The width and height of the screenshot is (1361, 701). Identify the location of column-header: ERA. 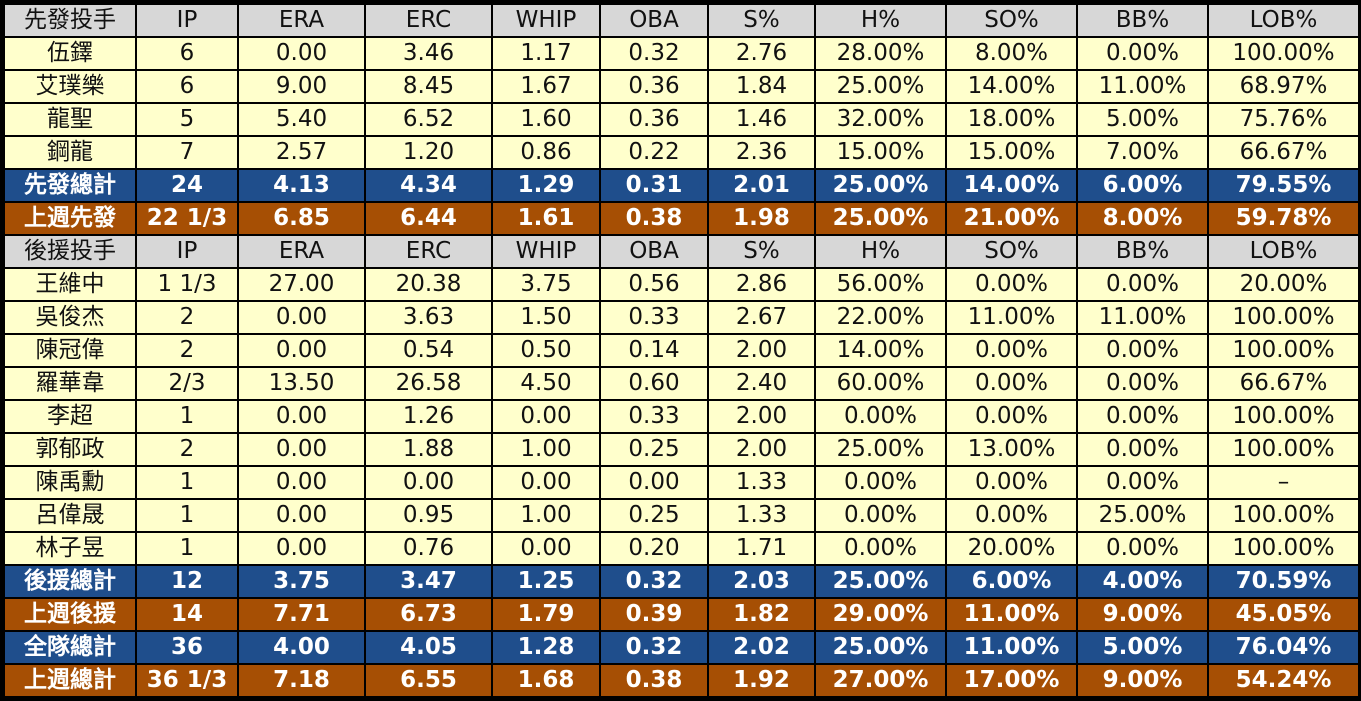
(301, 251).